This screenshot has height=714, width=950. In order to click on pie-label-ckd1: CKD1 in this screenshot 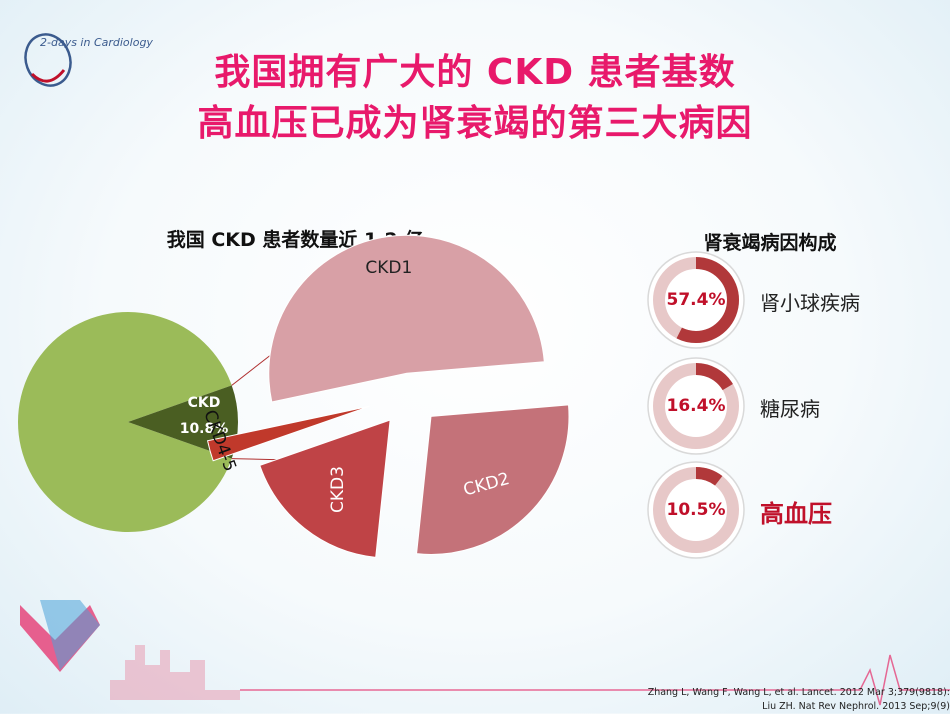, I will do `click(388, 268)`.